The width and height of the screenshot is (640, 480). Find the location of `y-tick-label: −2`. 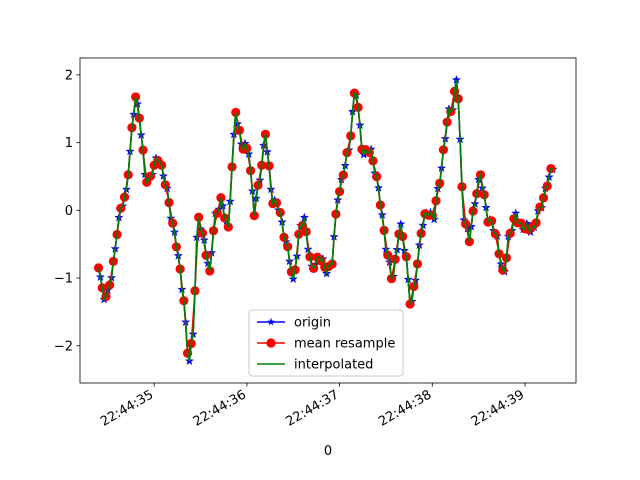

y-tick-label: −2 is located at coordinates (63, 346).